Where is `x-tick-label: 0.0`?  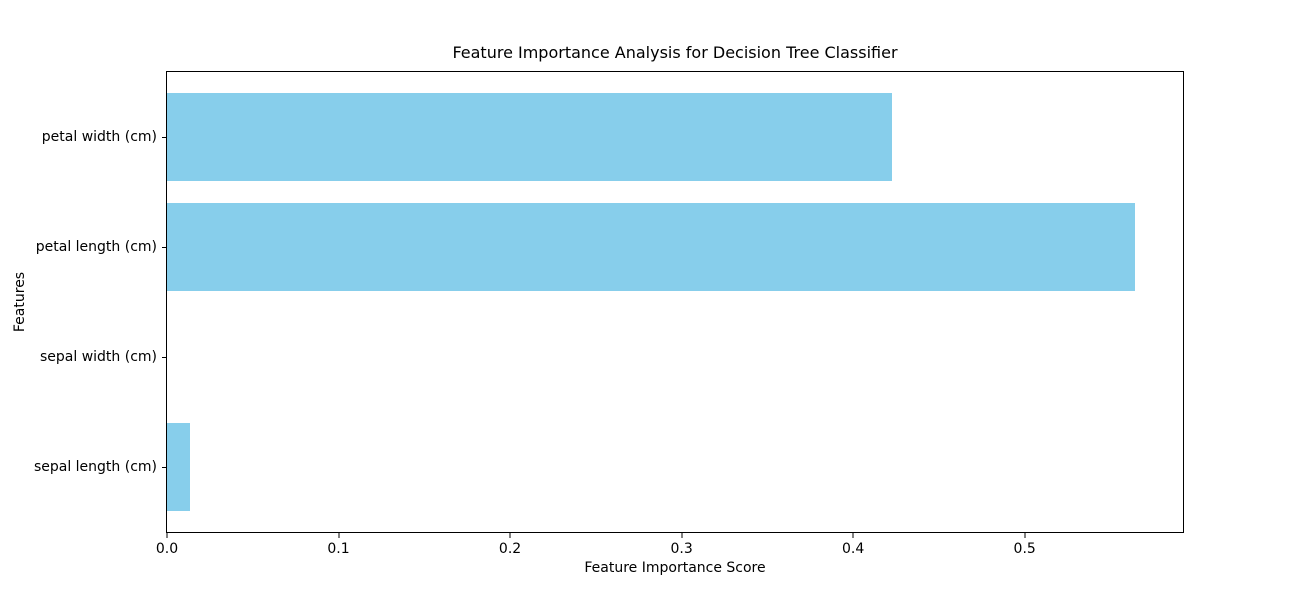
x-tick-label: 0.0 is located at coordinates (167, 549).